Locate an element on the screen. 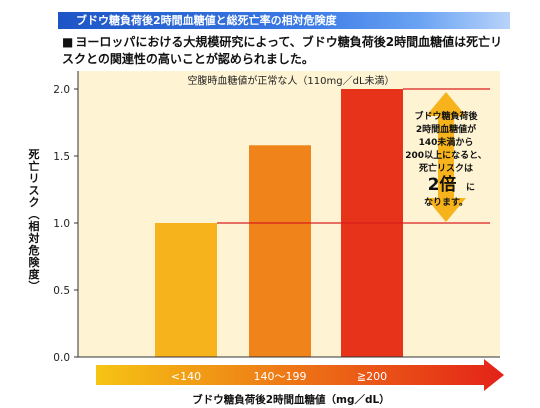 The width and height of the screenshot is (540, 408). y-tick-label: 0.5 is located at coordinates (61, 291).